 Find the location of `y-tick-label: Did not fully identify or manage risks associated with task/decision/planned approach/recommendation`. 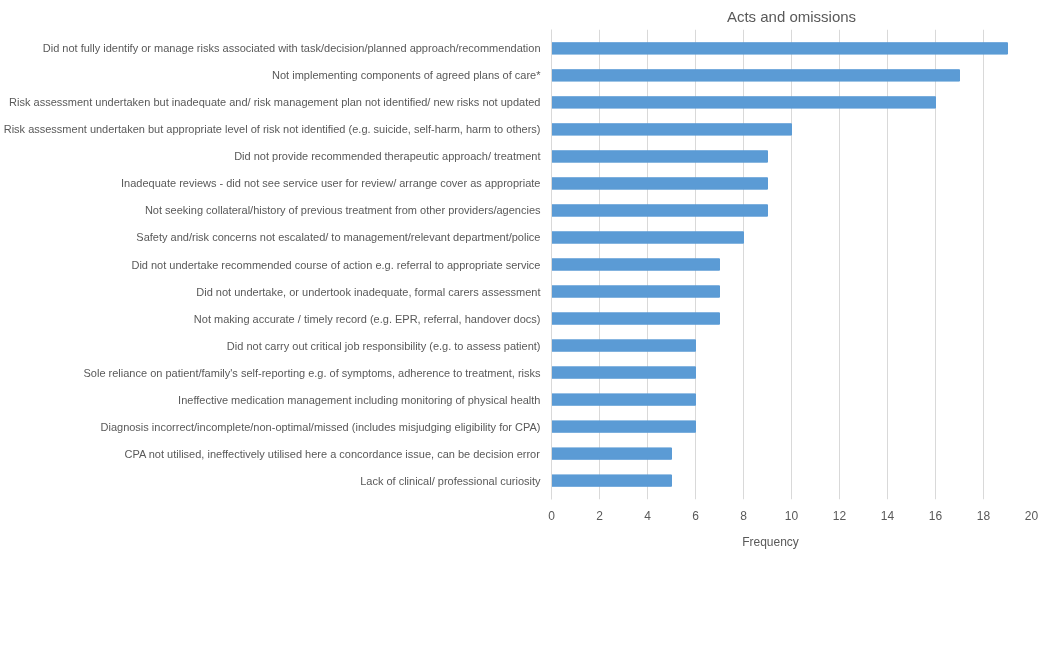

y-tick-label: Did not fully identify or manage risks associated with task/decision/planned approach/recommendation is located at coordinates (291, 48).